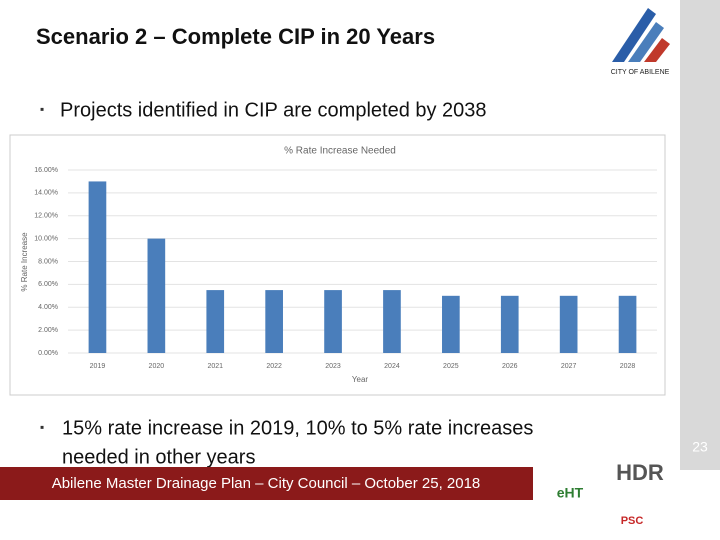 The width and height of the screenshot is (720, 540). Describe the element at coordinates (98, 366) in the screenshot. I see `x-tick-label: 2019` at that location.